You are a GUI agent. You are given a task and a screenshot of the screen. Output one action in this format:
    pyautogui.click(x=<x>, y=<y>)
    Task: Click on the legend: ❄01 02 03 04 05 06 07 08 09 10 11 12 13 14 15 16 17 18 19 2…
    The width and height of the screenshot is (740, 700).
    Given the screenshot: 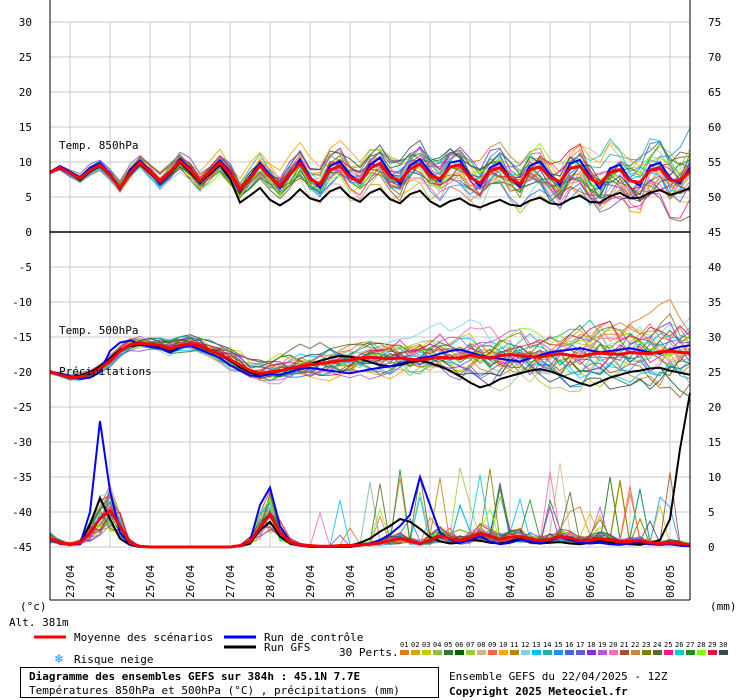 What is the action you would take?
    pyautogui.click(x=381, y=650)
    